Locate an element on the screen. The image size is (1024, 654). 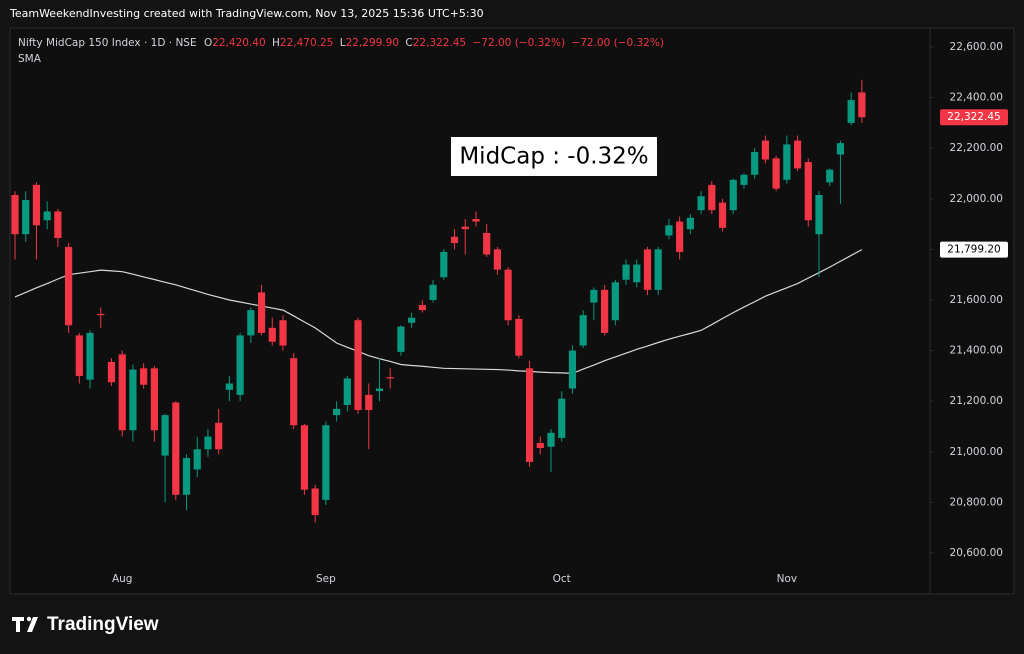
x-tick-label: Oct is located at coordinates (562, 579).